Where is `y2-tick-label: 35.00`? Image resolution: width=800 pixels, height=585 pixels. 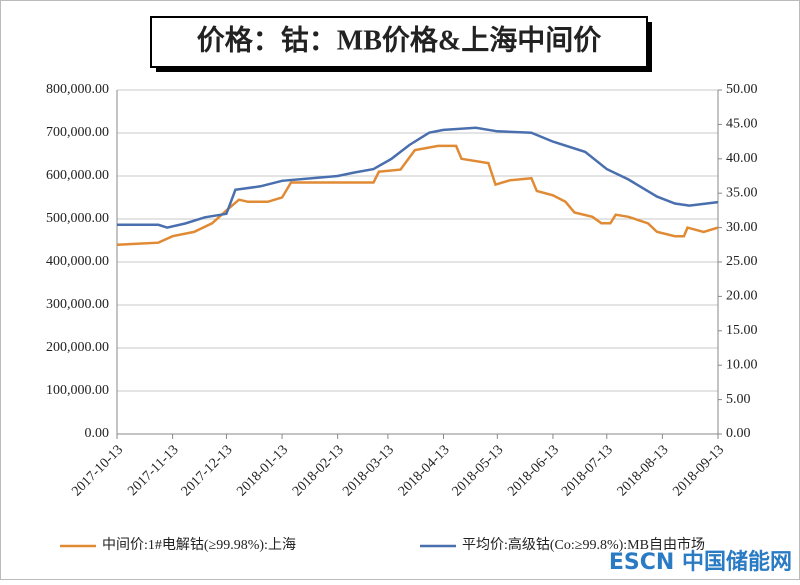 y2-tick-label: 35.00 is located at coordinates (742, 192).